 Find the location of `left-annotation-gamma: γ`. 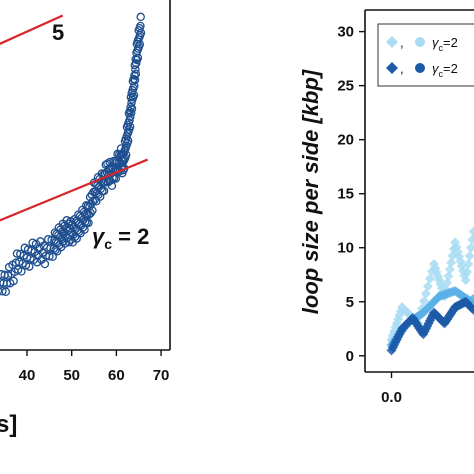

left-annotation-gamma: γ is located at coordinates (99, 236).